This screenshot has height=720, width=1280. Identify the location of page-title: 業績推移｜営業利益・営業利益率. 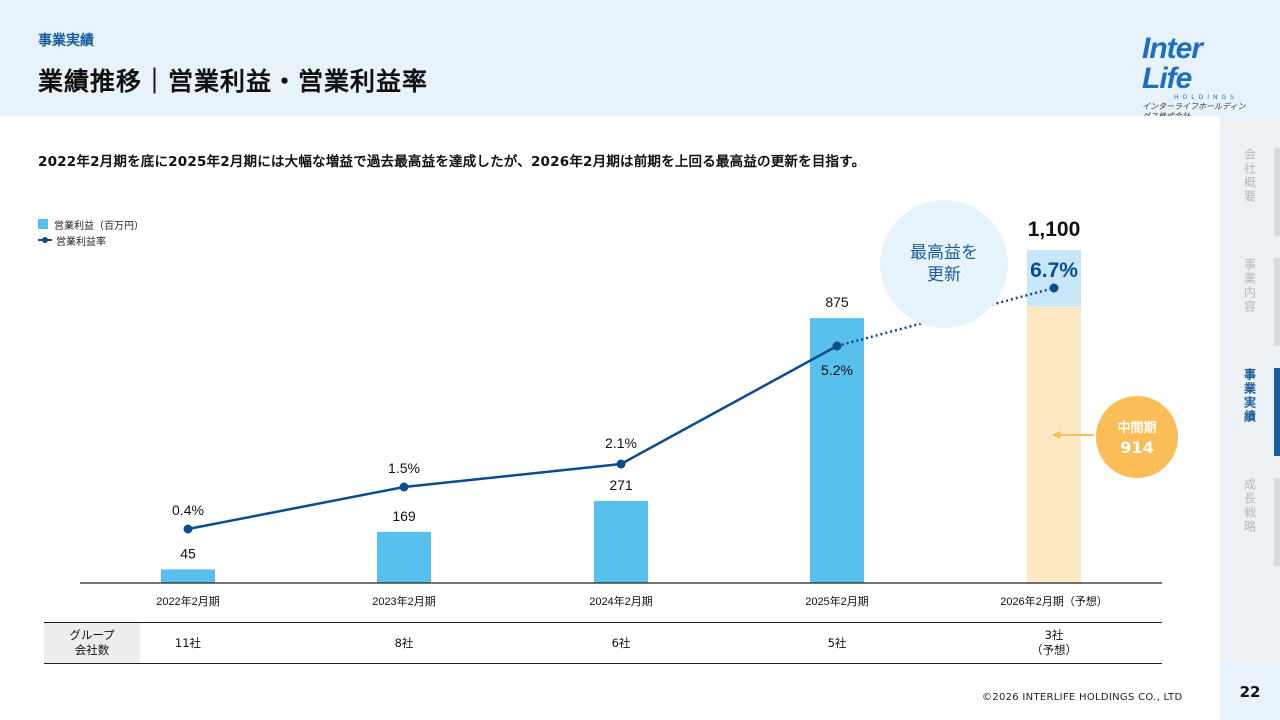
(233, 81).